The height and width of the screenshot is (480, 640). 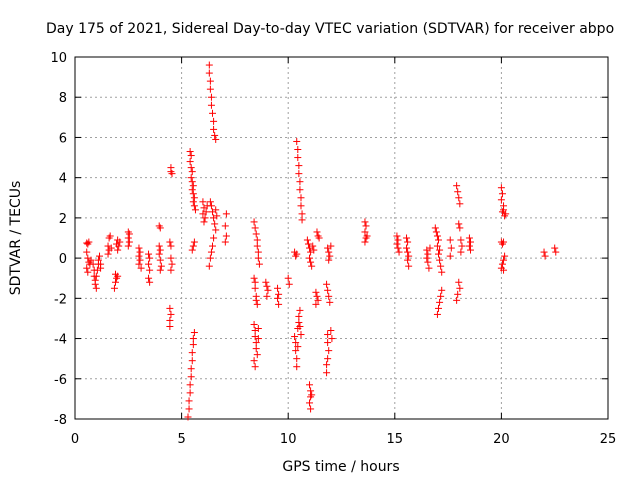 What do you see at coordinates (60, 340) in the screenshot?
I see `y-tick-label: -4` at bounding box center [60, 340].